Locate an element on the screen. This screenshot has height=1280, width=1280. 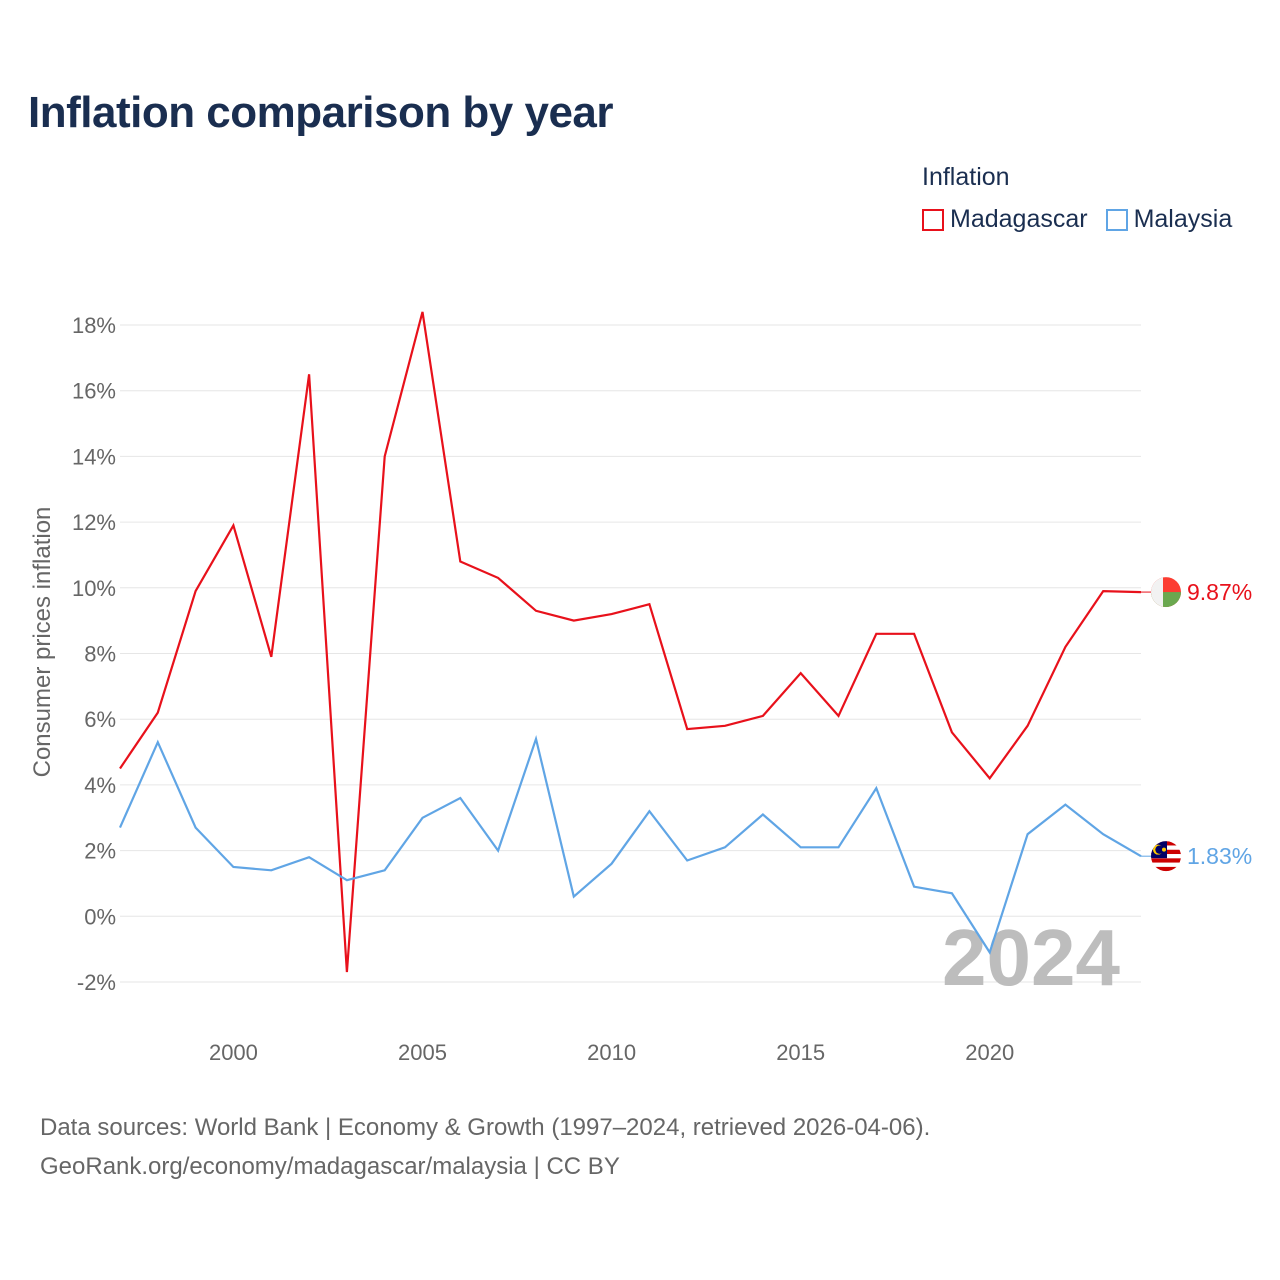
y-tick-label: 10% is located at coordinates (94, 588).